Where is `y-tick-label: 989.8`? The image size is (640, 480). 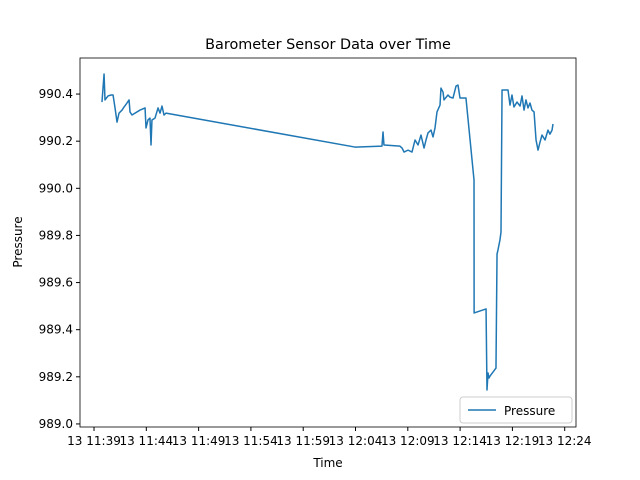
y-tick-label: 989.8 is located at coordinates (56, 235).